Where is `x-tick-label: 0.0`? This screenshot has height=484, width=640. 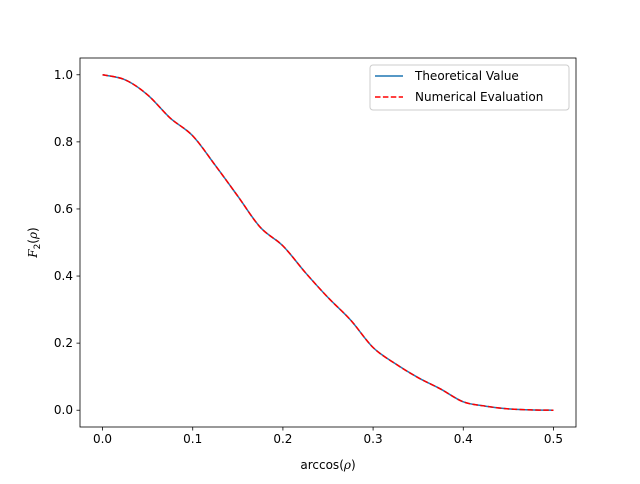 x-tick-label: 0.0 is located at coordinates (102, 439).